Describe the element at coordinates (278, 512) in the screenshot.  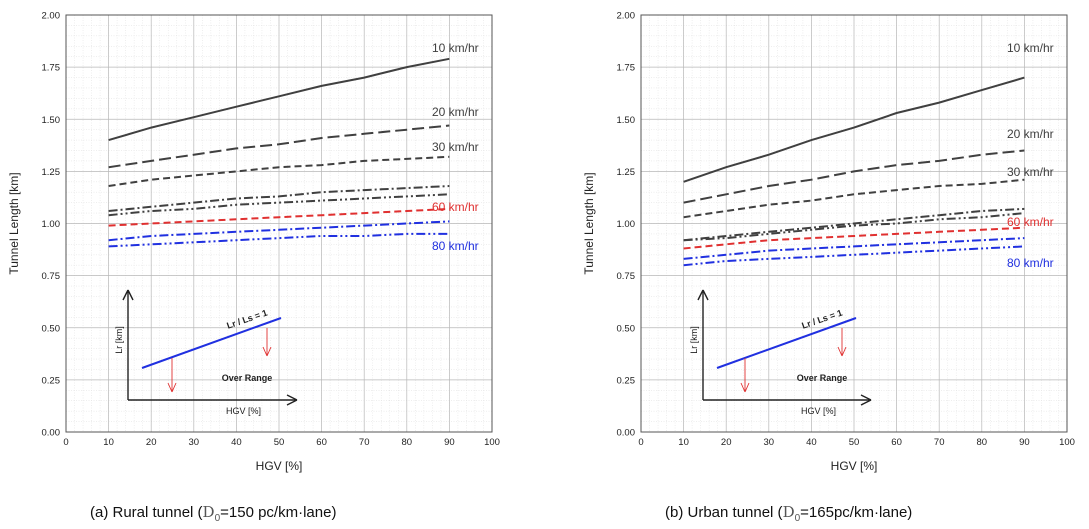
I see `caption-suffix: =150 pc/km·lane)` at that location.